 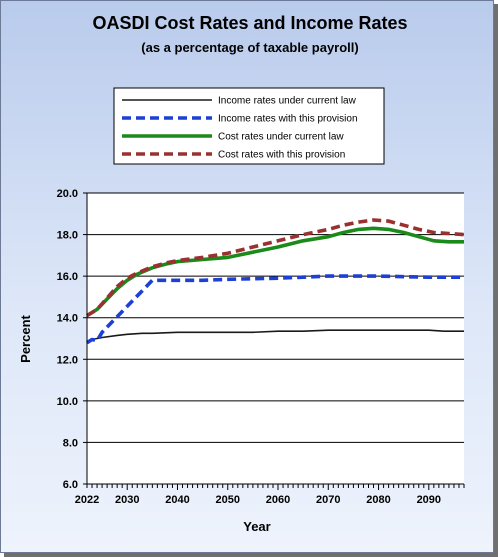 I want to click on x-tick-labels: 2022 2030 2040 2050 2060 2070 2080 2090, so click(x=258, y=500).